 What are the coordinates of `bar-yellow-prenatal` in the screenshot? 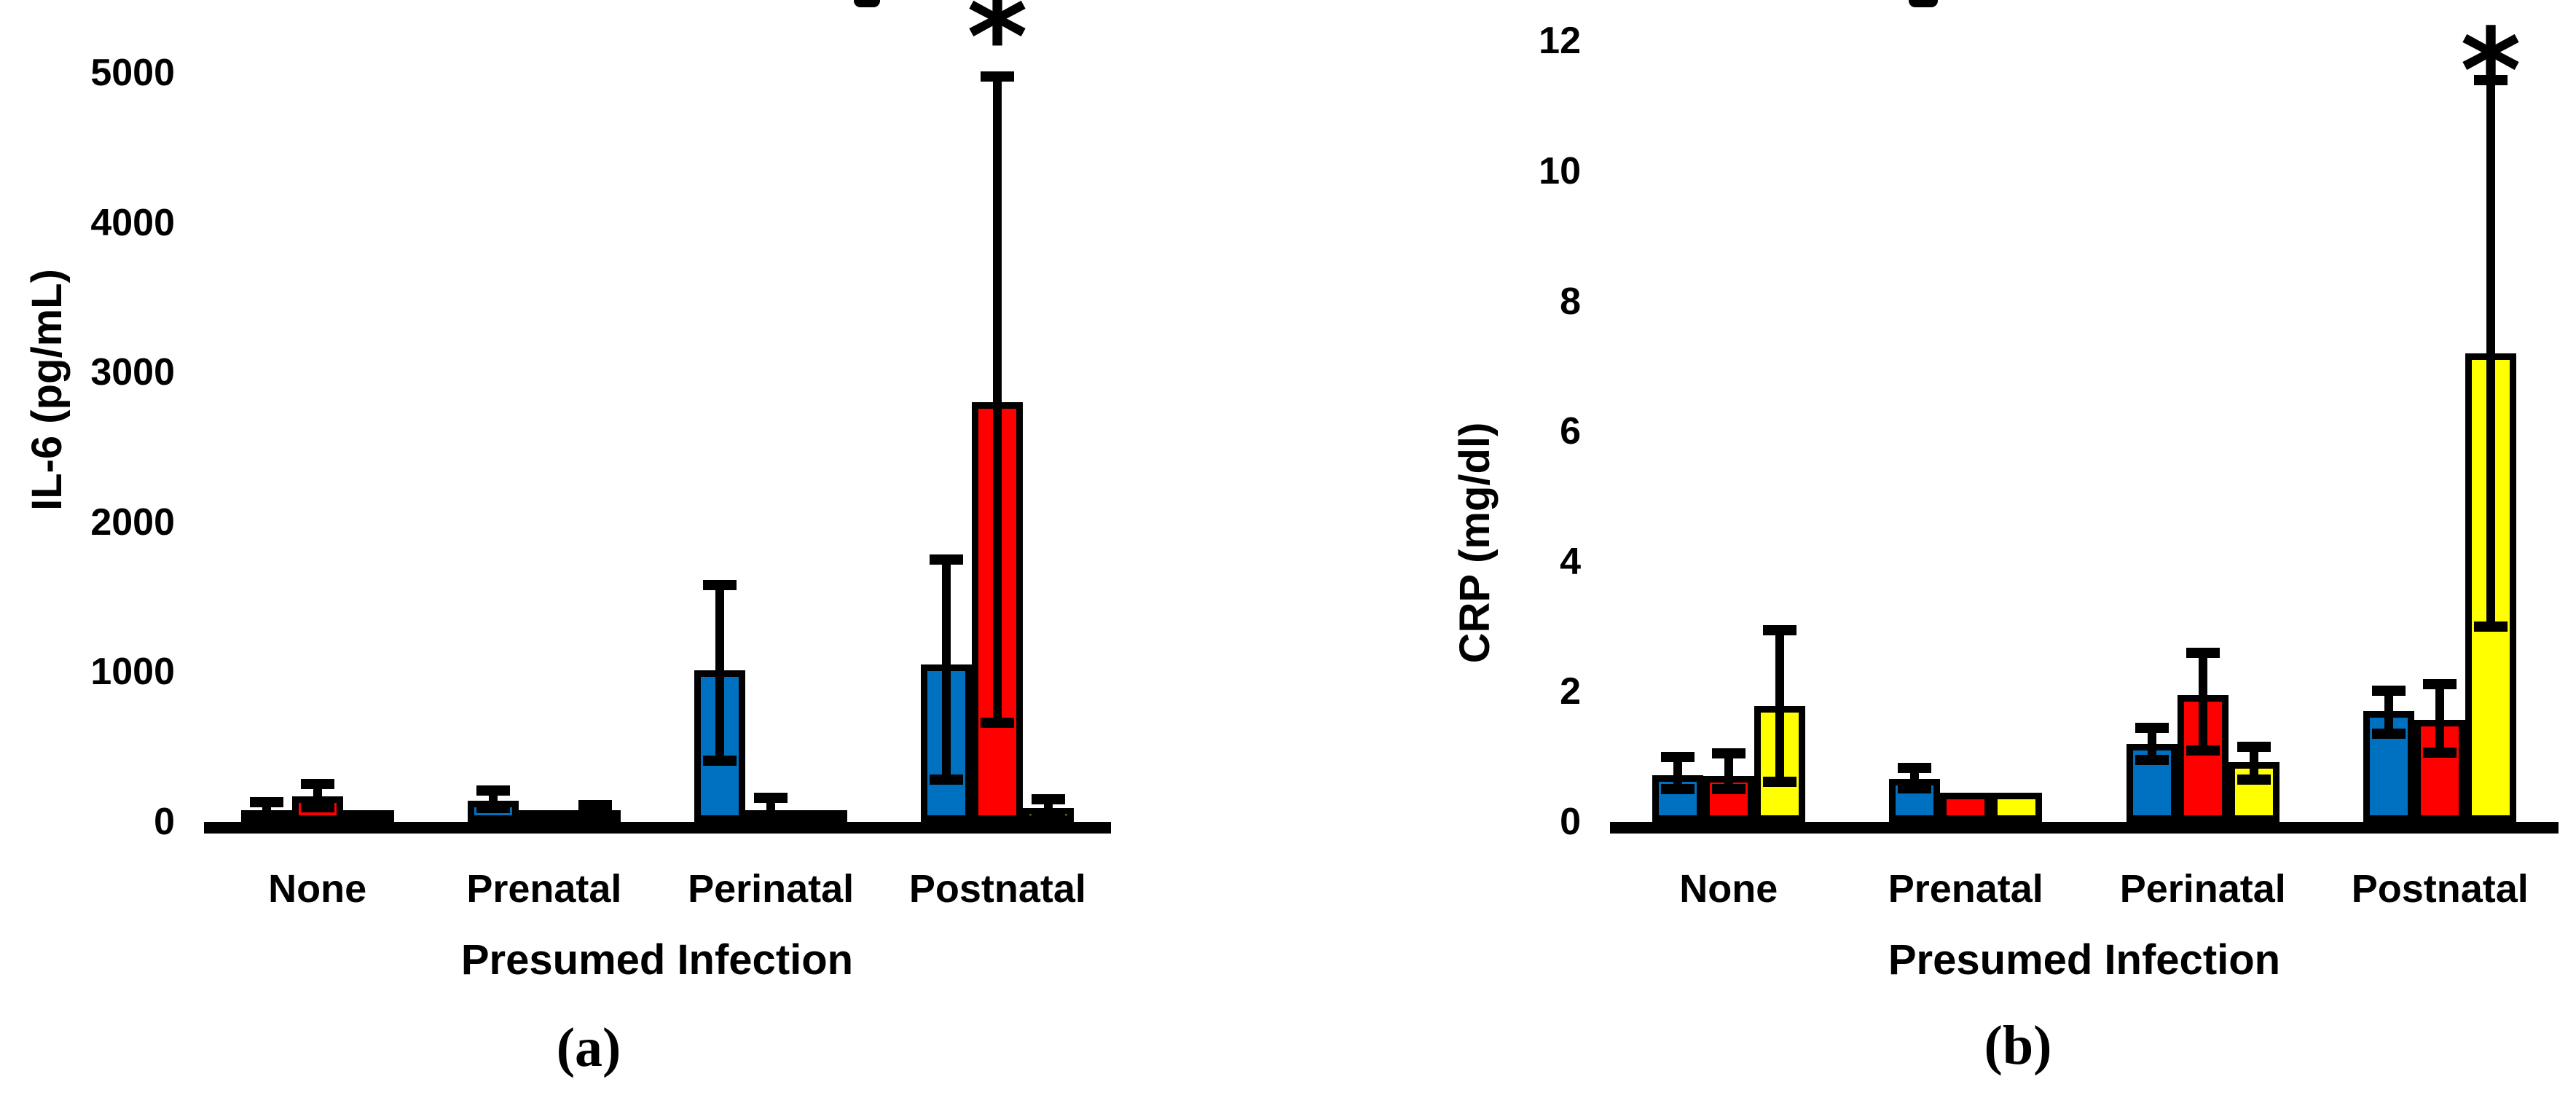 It's located at (2017, 807).